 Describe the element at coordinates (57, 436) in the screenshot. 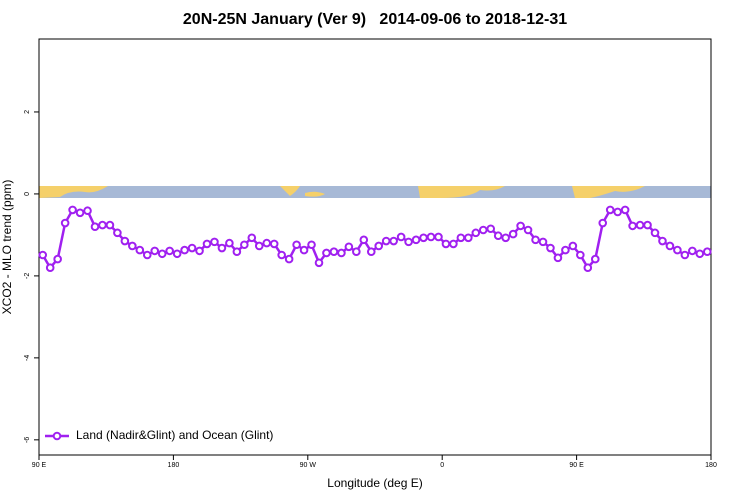

I see `legend-marker` at that location.